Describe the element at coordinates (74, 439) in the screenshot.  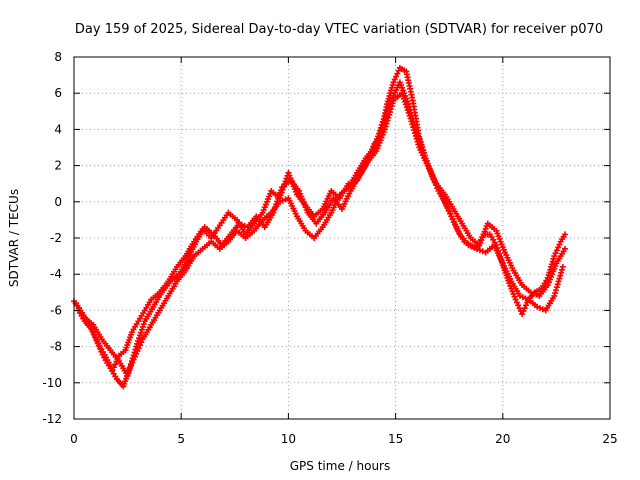
I see `x-tick-label: 0` at that location.